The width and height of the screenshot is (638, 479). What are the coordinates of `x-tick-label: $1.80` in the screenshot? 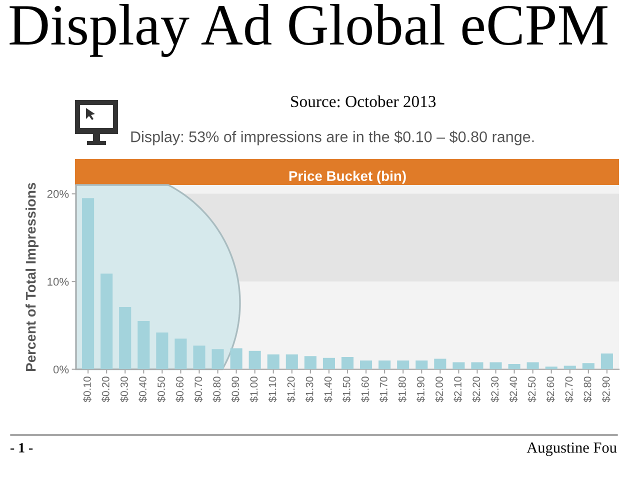 It's located at (402, 389).